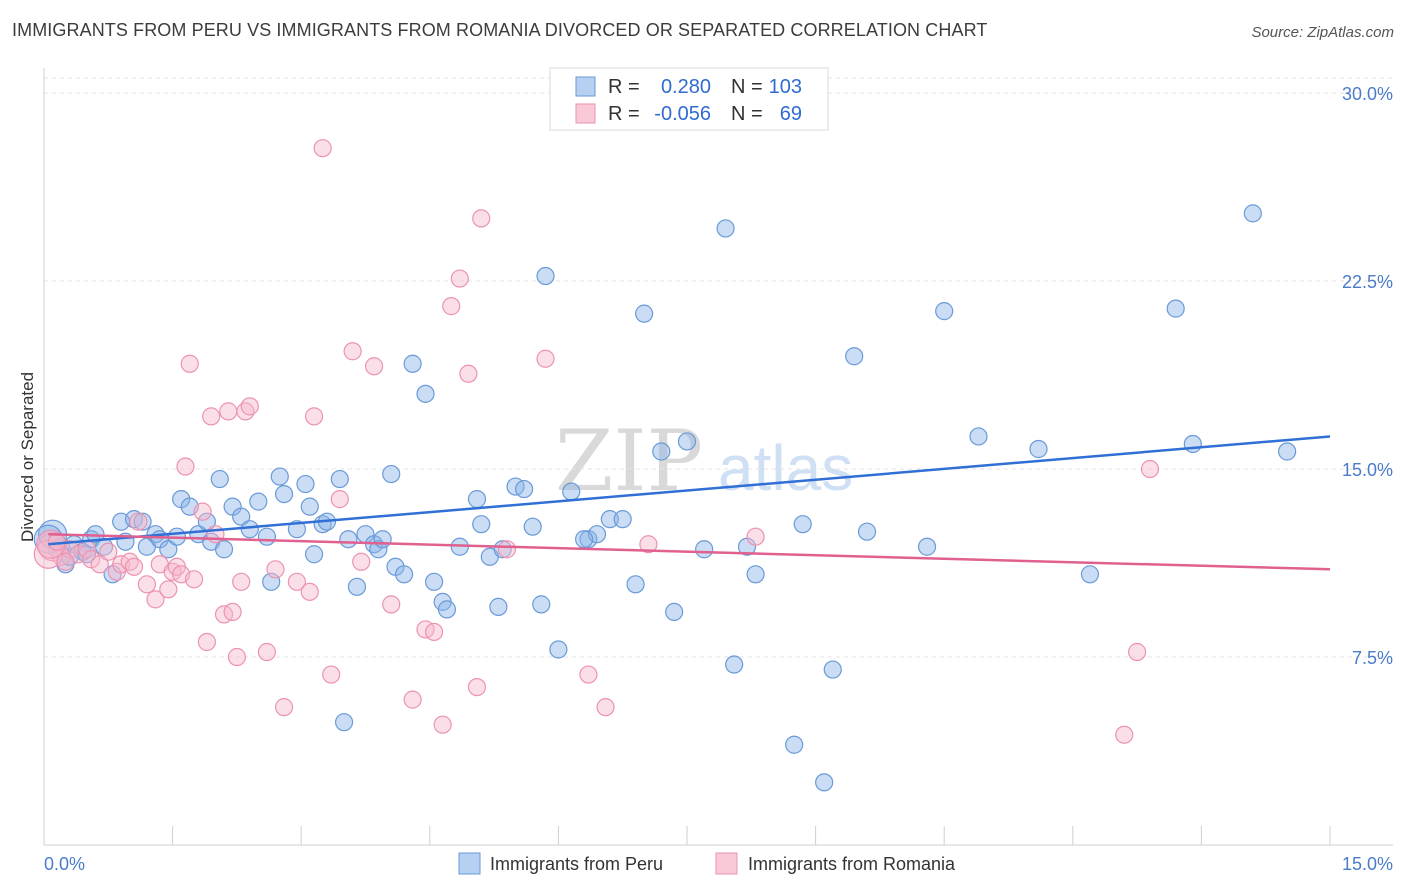  What do you see at coordinates (689, 551) in the screenshot?
I see `trend-line-romania` at bounding box center [689, 551].